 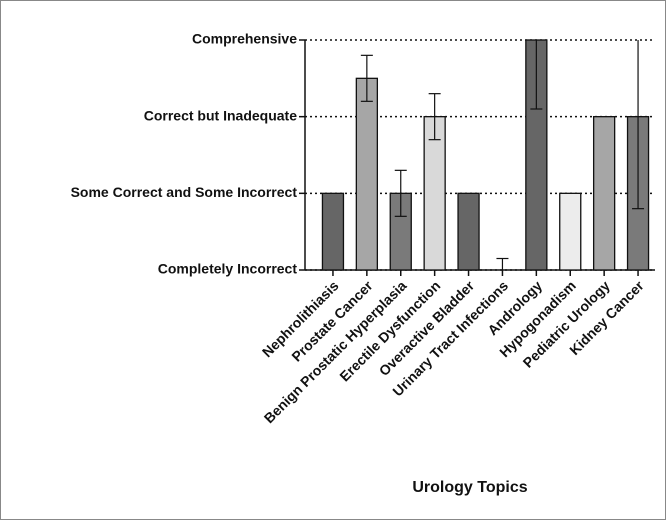 What do you see at coordinates (244, 39) in the screenshot?
I see `y-tick-label: Comprehensive` at bounding box center [244, 39].